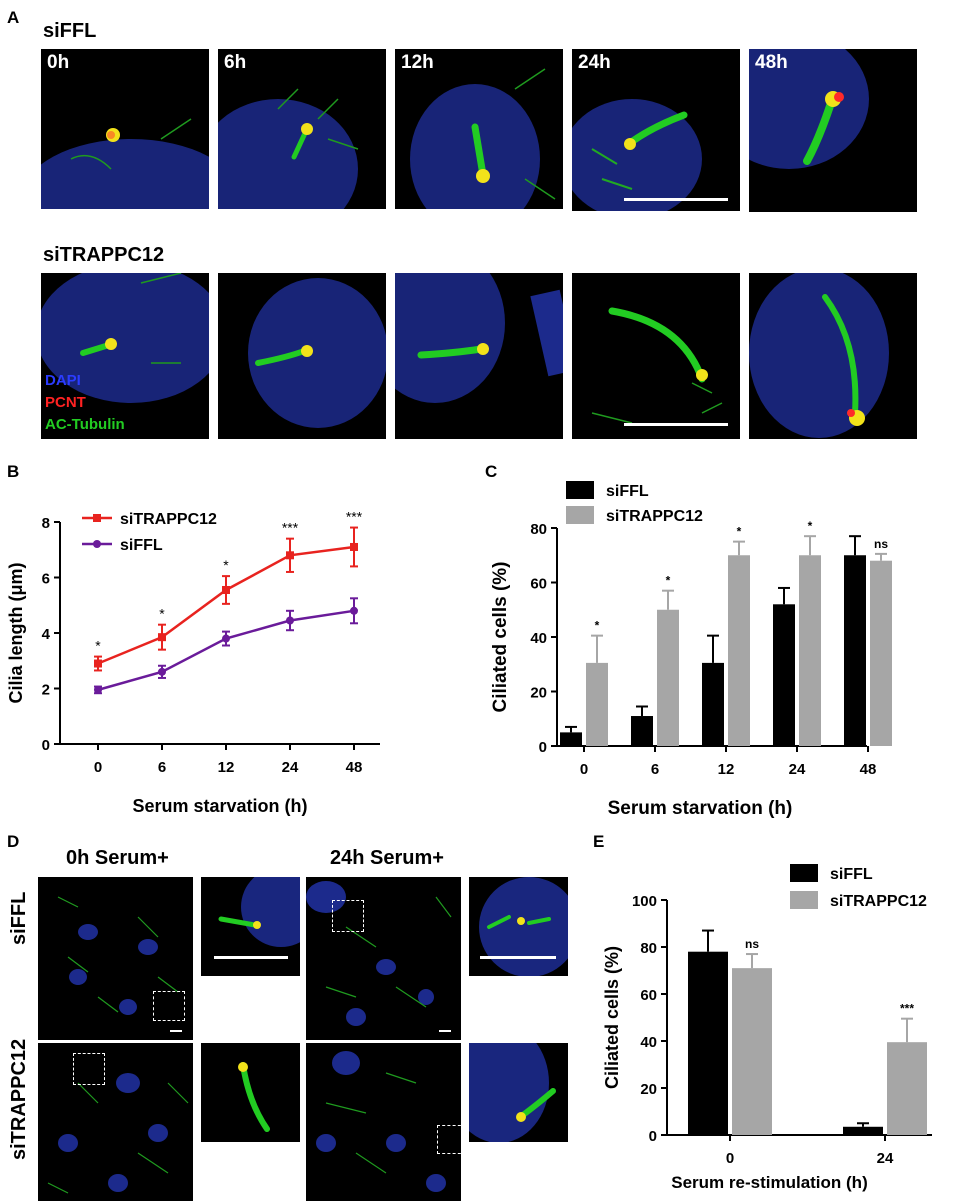 The image size is (957, 1203). Describe the element at coordinates (235, 62) in the screenshot. I see `time-label-6h: 6h` at that location.